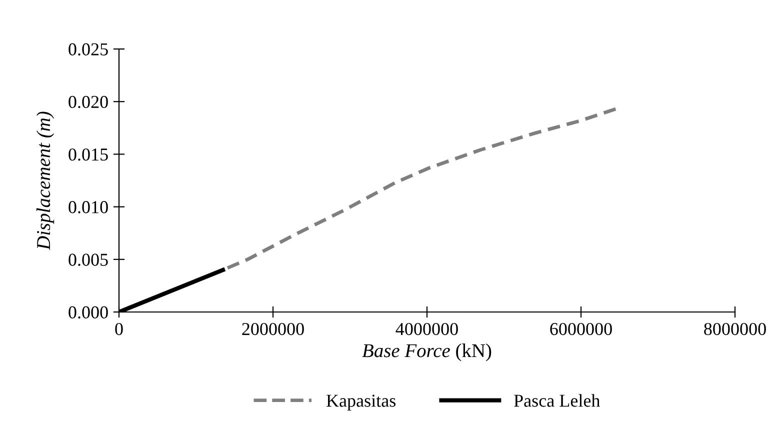  What do you see at coordinates (88, 260) in the screenshot?
I see `y-tick-label: 0.005` at bounding box center [88, 260].